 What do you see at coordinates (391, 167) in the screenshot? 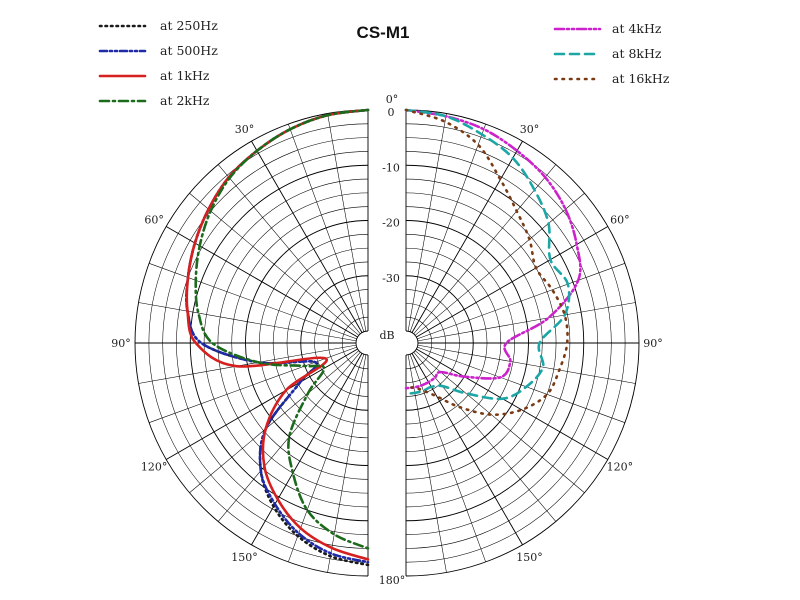
I see `db-tick-label: -10` at bounding box center [391, 167].